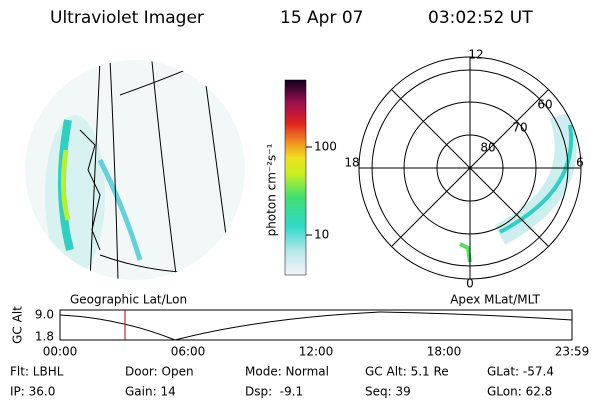 The height and width of the screenshot is (400, 600). I want to click on x-tick-label: 06:00, so click(188, 352).